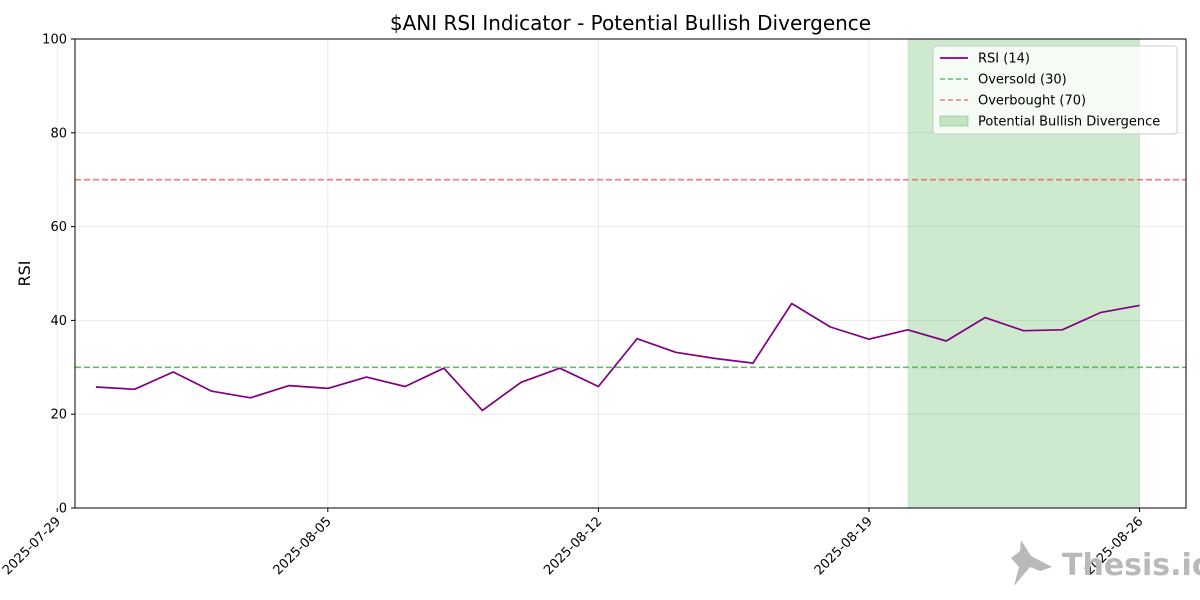  What do you see at coordinates (1031, 563) in the screenshot?
I see `wolf-logo-icon` at bounding box center [1031, 563].